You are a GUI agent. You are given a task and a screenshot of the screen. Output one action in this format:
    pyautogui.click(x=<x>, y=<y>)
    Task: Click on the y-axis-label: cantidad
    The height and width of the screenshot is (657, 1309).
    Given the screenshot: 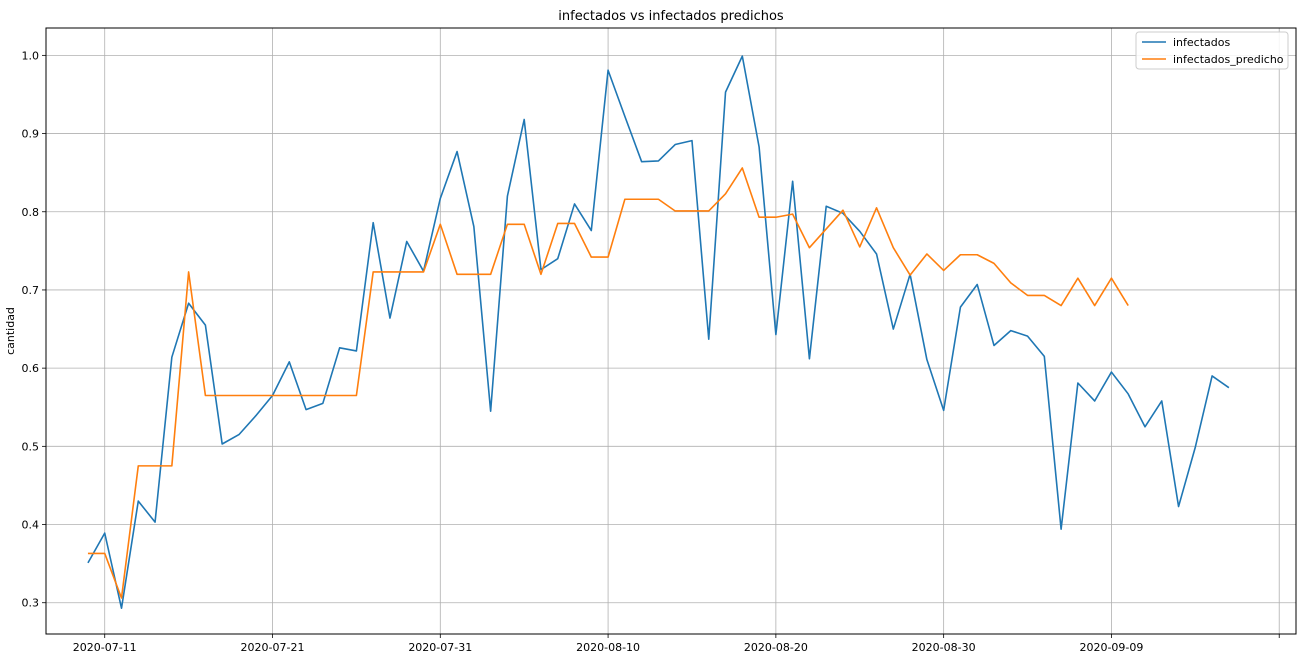 What is the action you would take?
    pyautogui.click(x=10, y=331)
    